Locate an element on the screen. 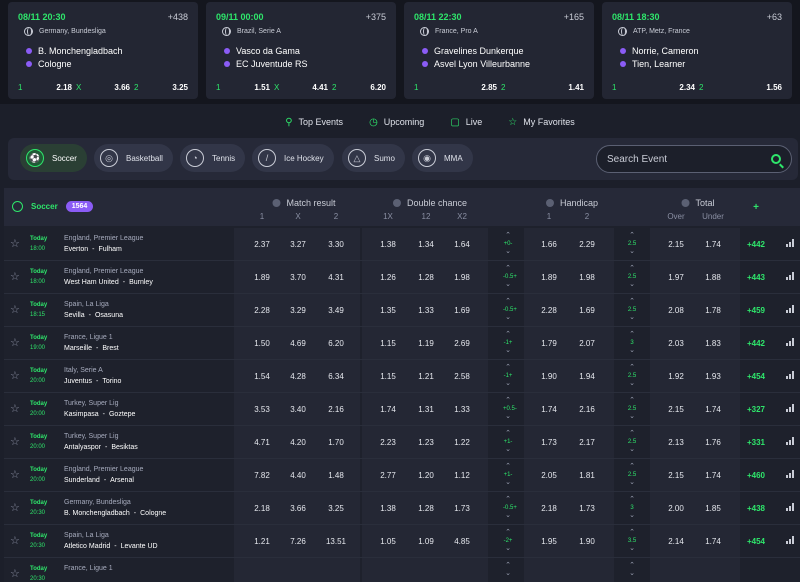 This screenshot has width=800, height=582. double-chance-odd: 1.64 is located at coordinates (462, 244).